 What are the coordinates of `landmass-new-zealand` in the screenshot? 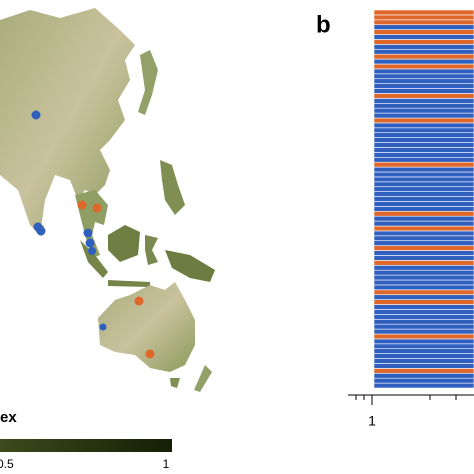 It's located at (203, 378).